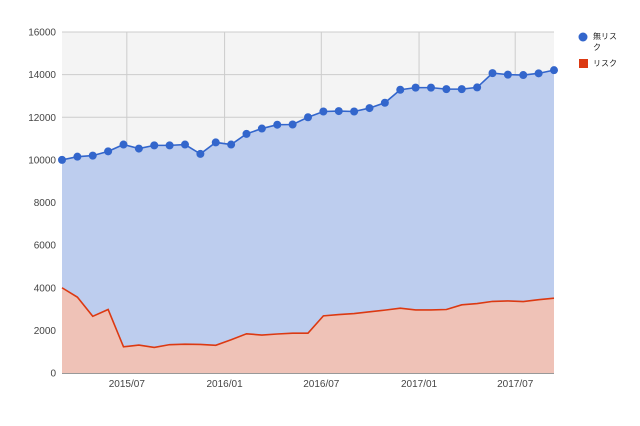  What do you see at coordinates (597, 47) in the screenshot?
I see `legend-label-0-wrap: ク` at bounding box center [597, 47].